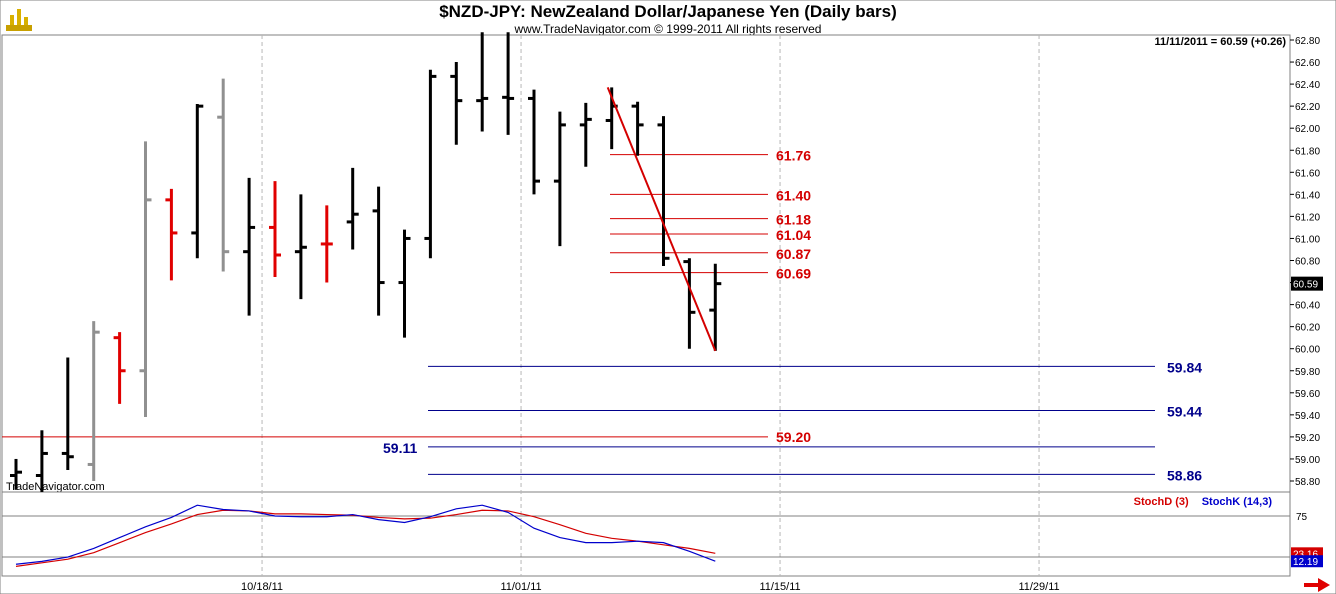  What do you see at coordinates (1307, 328) in the screenshot?
I see `y-tick-label: 60.20` at bounding box center [1307, 328].